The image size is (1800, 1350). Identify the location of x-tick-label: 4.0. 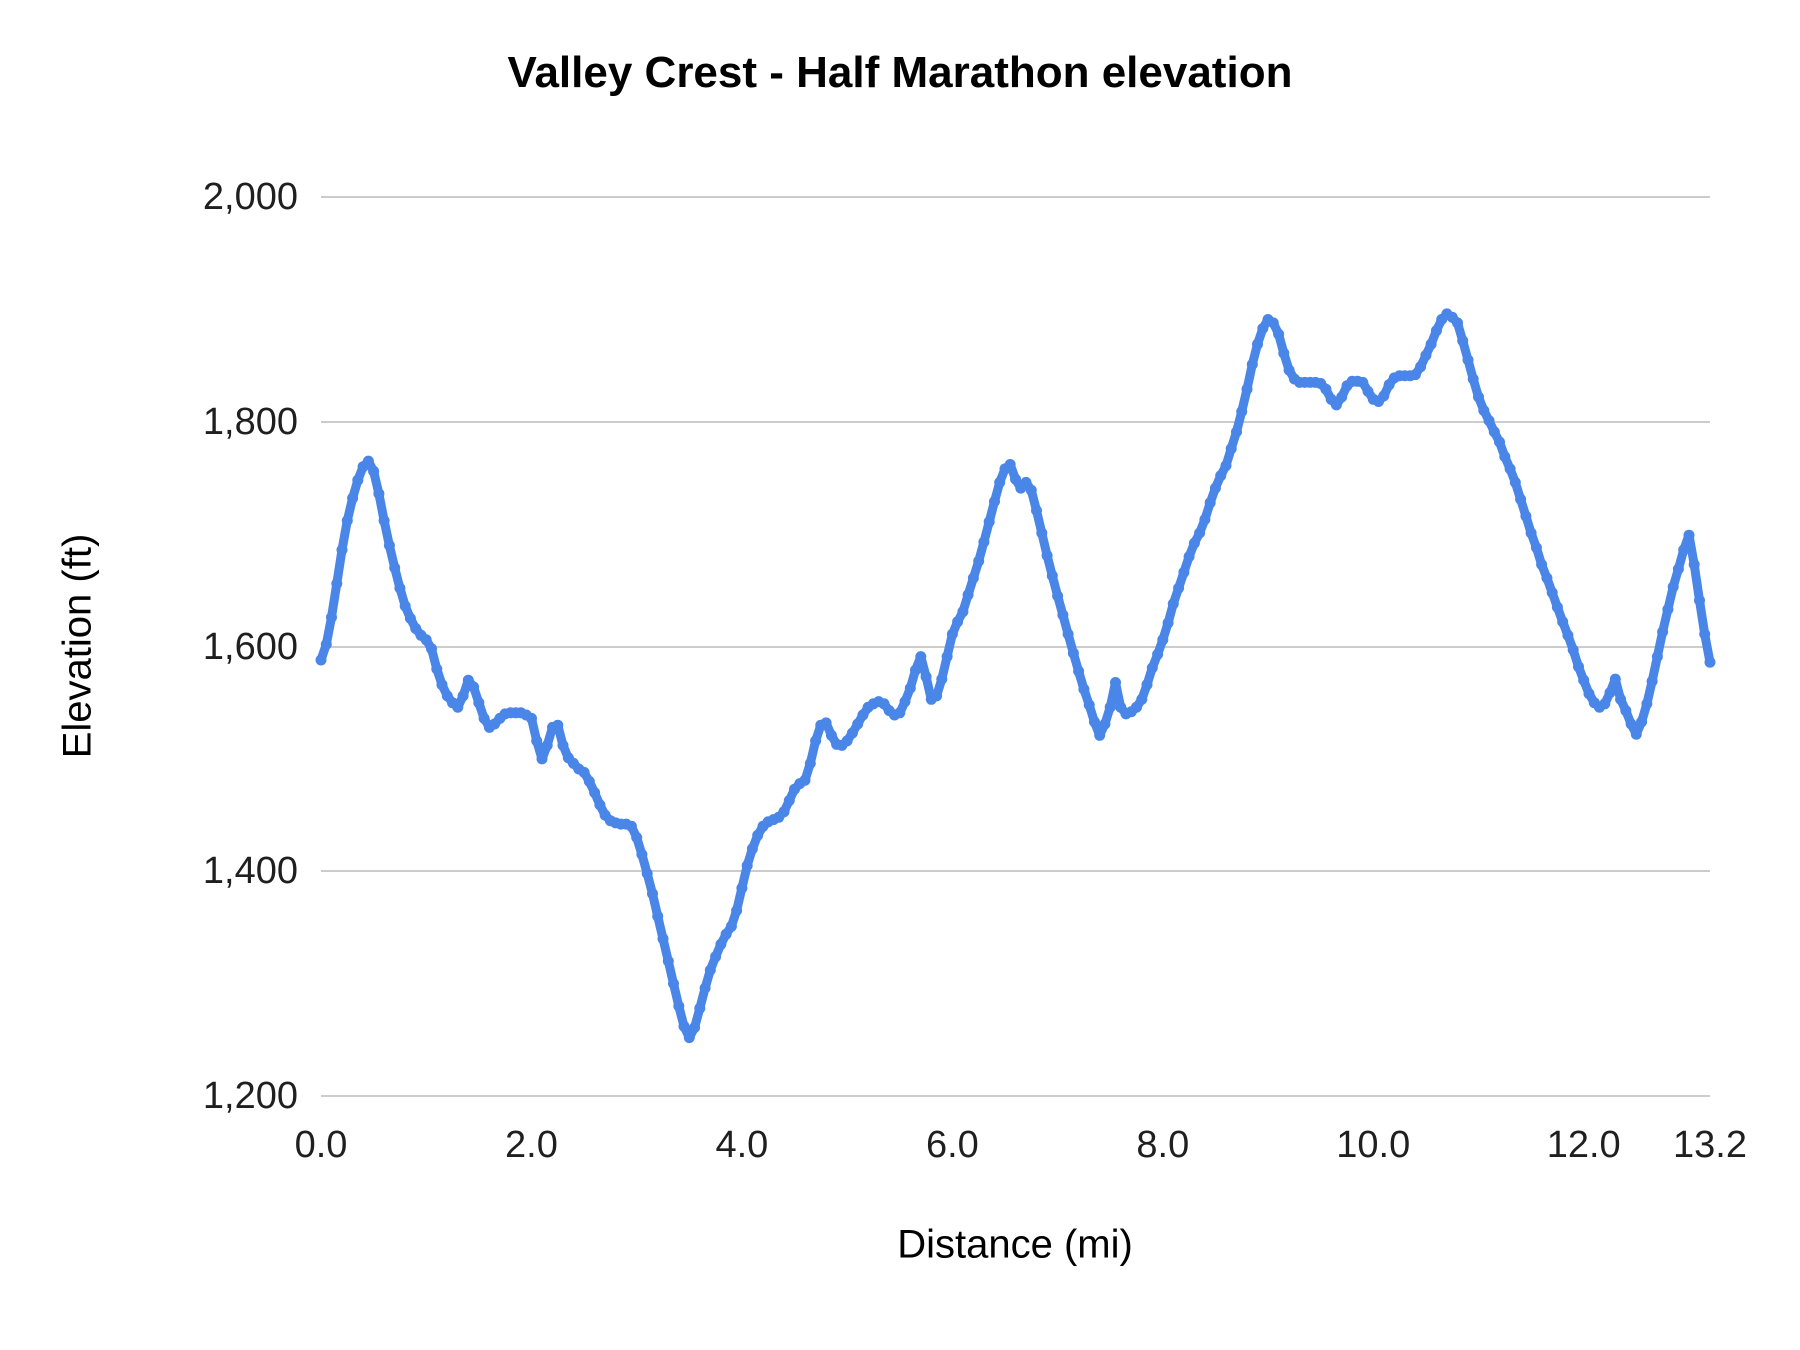
(742, 1145).